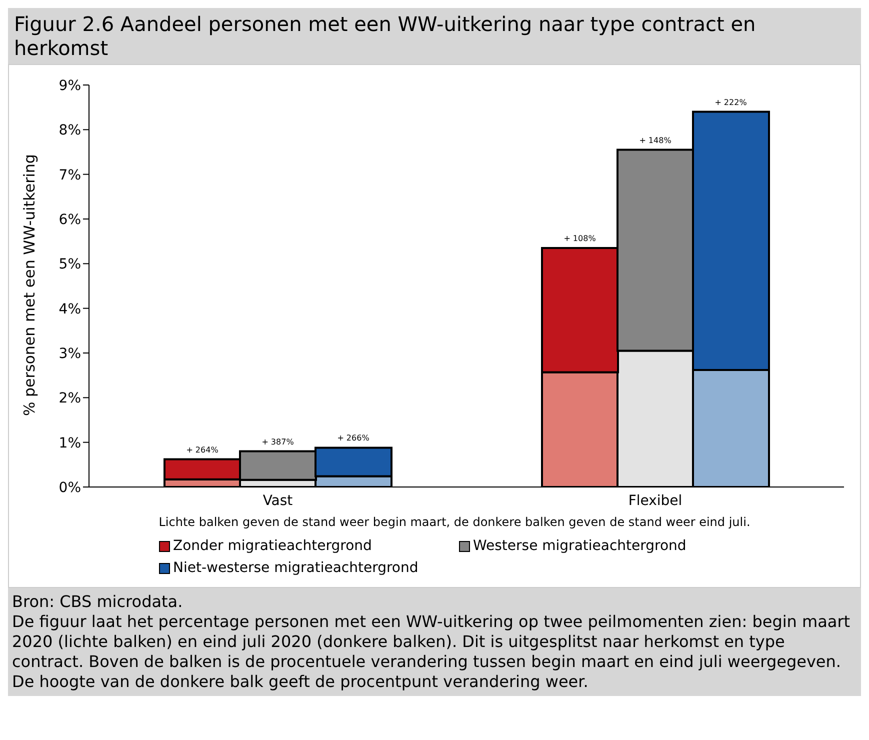 The image size is (869, 740). I want to click on legend-label: Zonder migratieachtergrond, so click(272, 546).